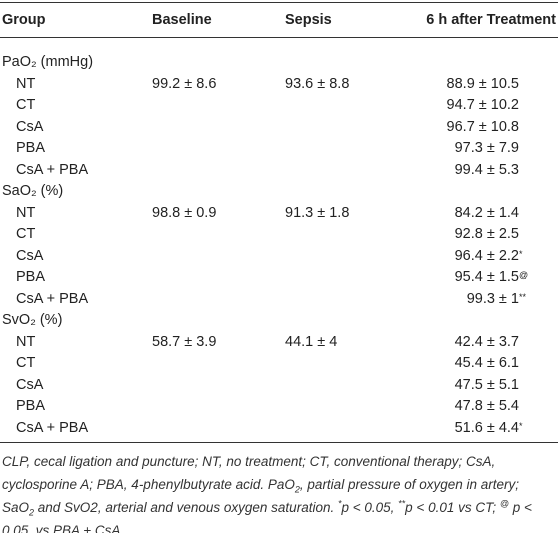 The image size is (558, 533). Describe the element at coordinates (182, 20) in the screenshot. I see `column-header: Baseline` at that location.